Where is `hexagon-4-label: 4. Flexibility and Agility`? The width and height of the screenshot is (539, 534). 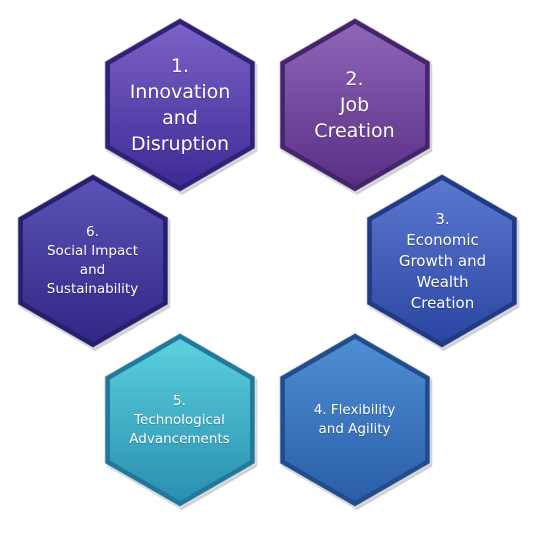
hexagon-4-label: 4. Flexibility and Agility is located at coordinates (354, 420).